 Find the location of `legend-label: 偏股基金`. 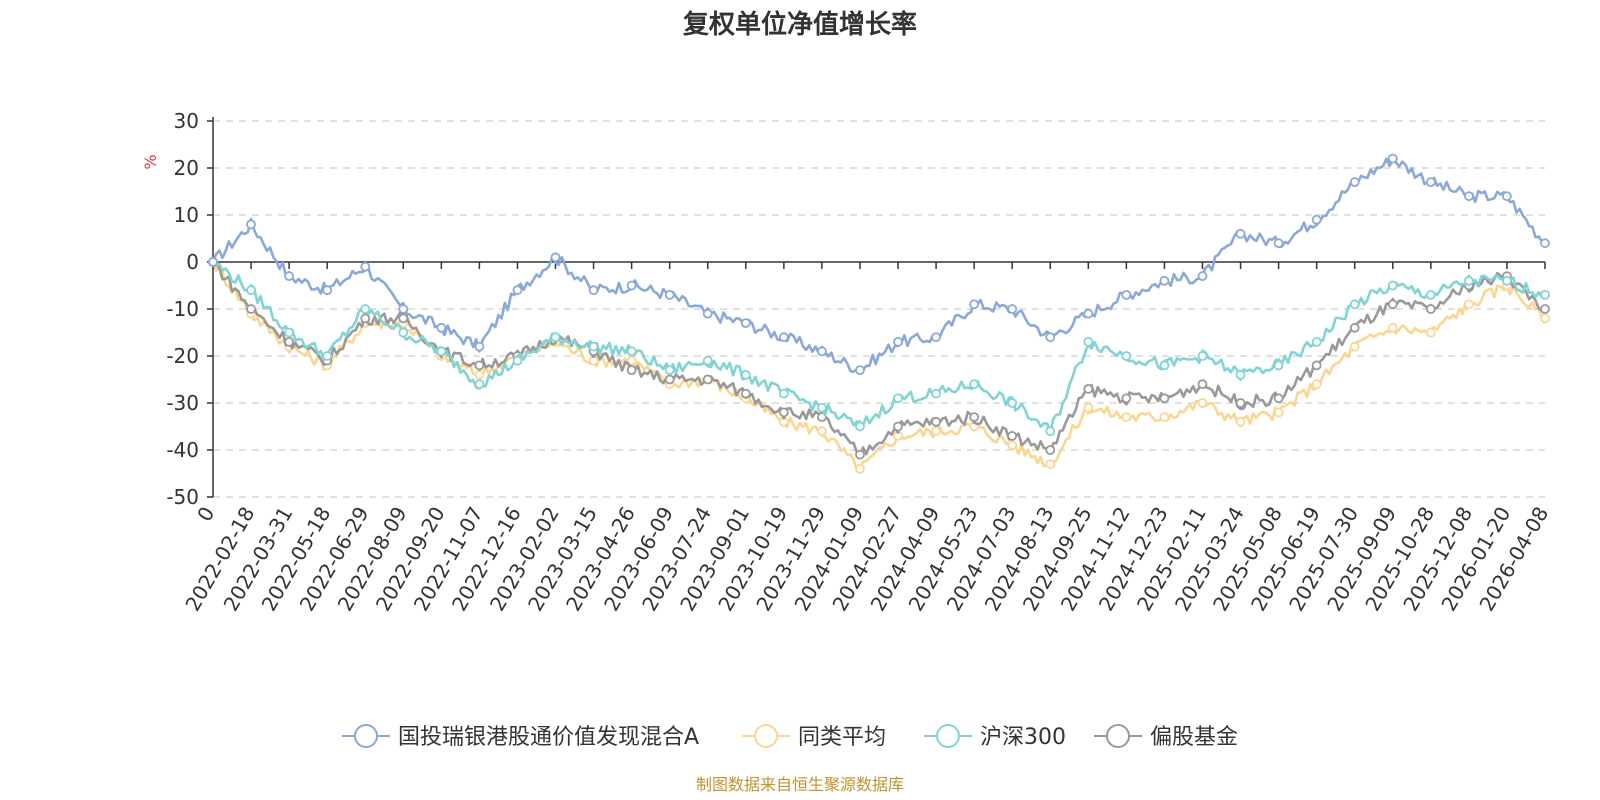

legend-label: 偏股基金 is located at coordinates (1194, 737).